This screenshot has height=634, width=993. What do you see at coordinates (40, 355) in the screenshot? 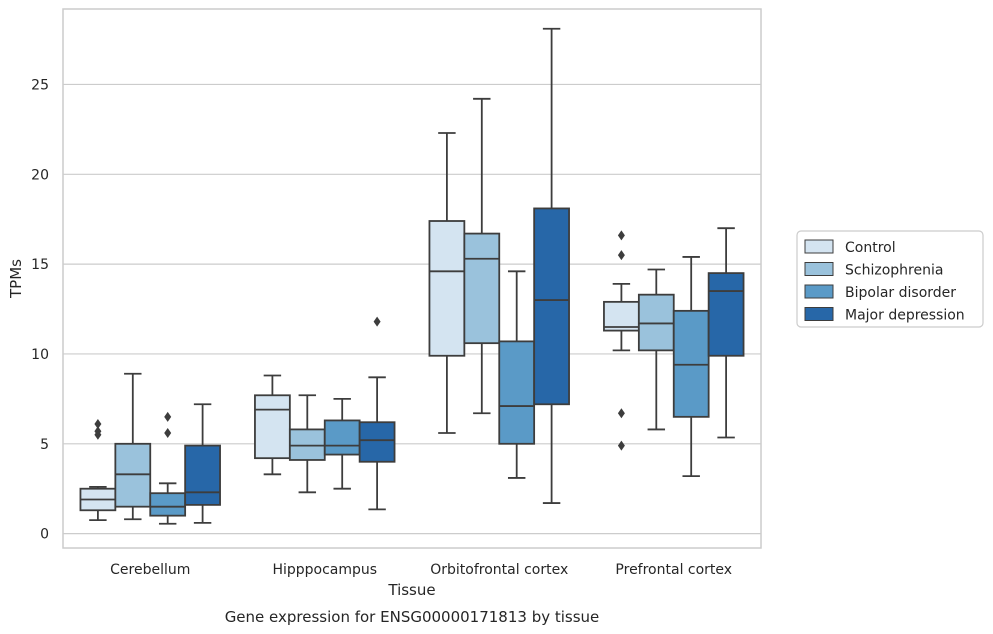
I see `y-tick-label: 10` at bounding box center [40, 355].